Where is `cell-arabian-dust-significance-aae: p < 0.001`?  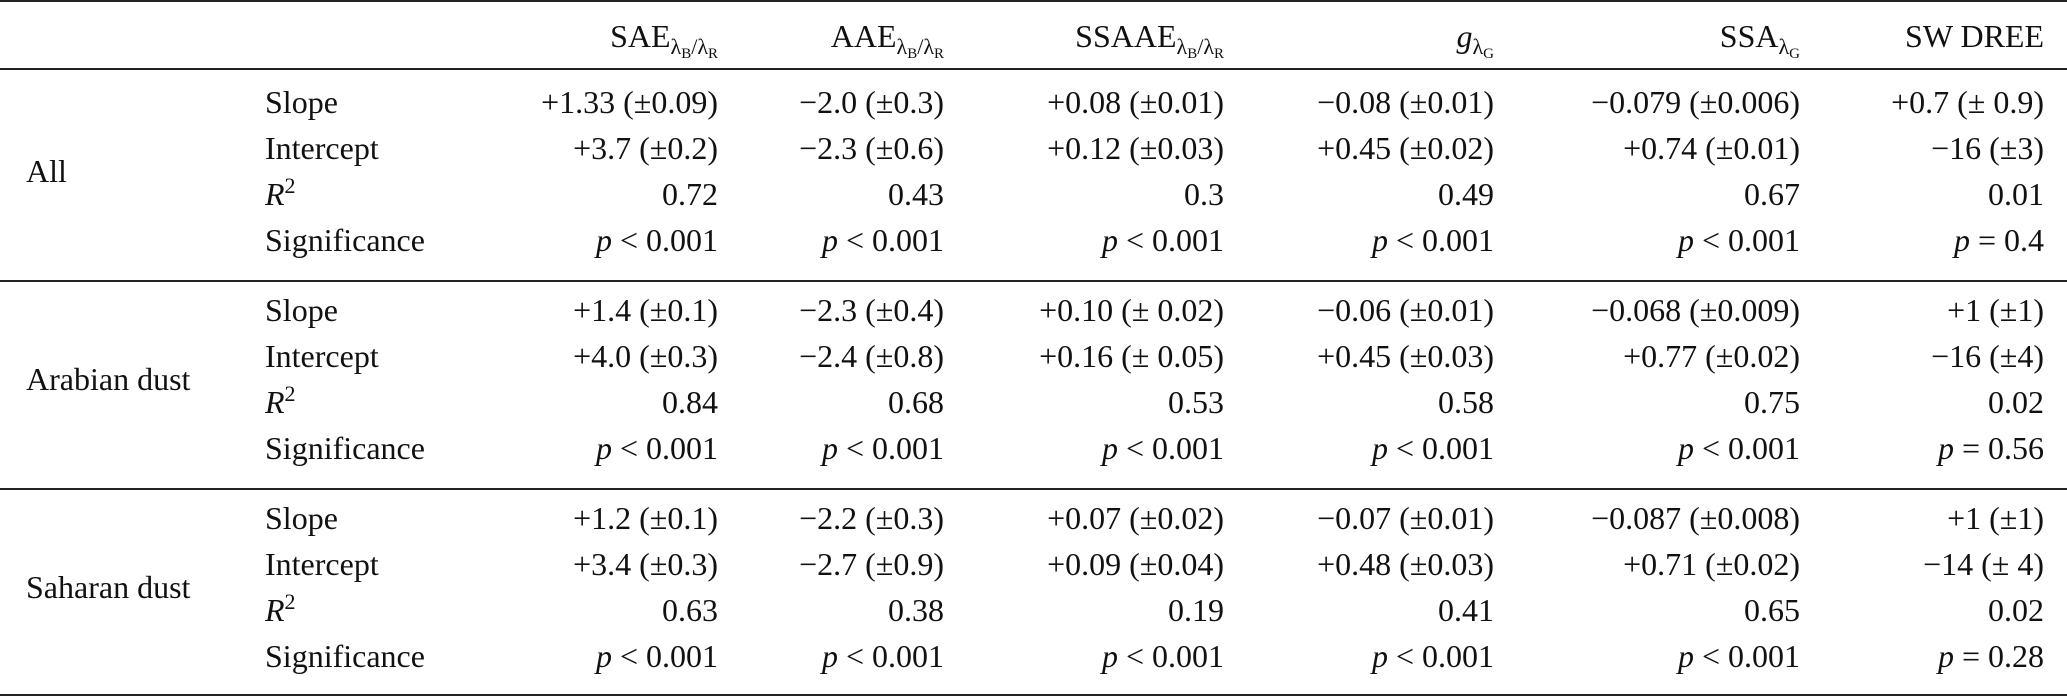
cell-arabian-dust-significance-aae: p < 0.001 is located at coordinates (882, 448).